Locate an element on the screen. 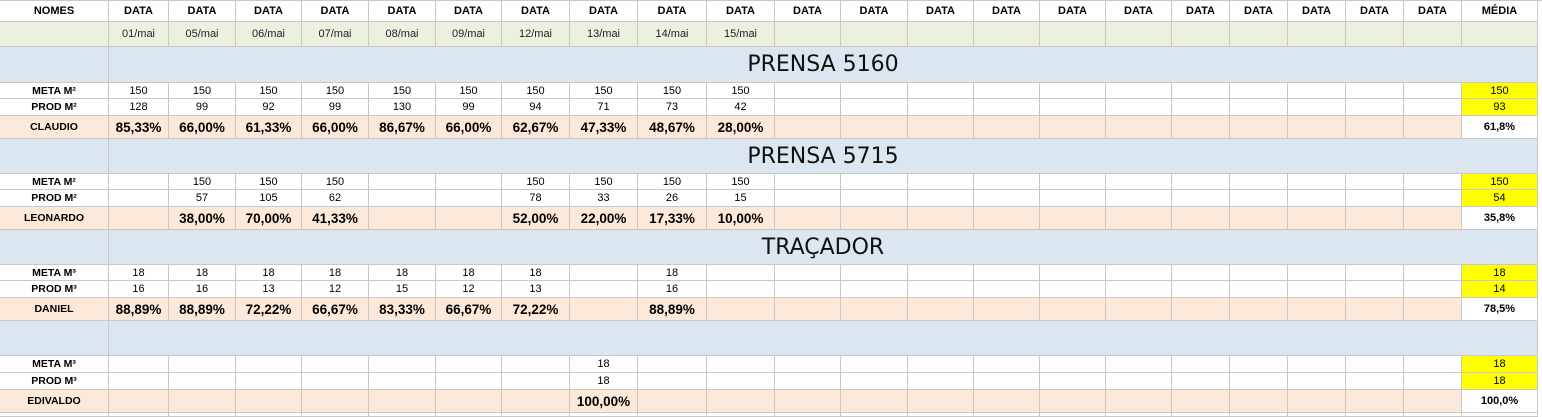 This screenshot has height=417, width=1542. date-cell-8: 13/mai is located at coordinates (604, 34).